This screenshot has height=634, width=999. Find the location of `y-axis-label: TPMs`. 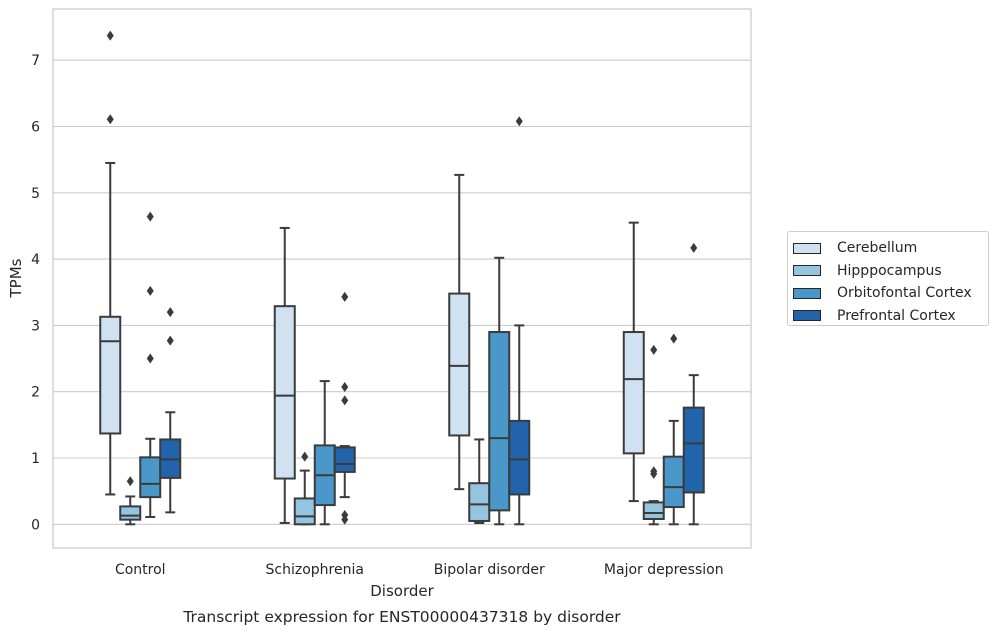

y-axis-label: TPMs is located at coordinates (16, 278).